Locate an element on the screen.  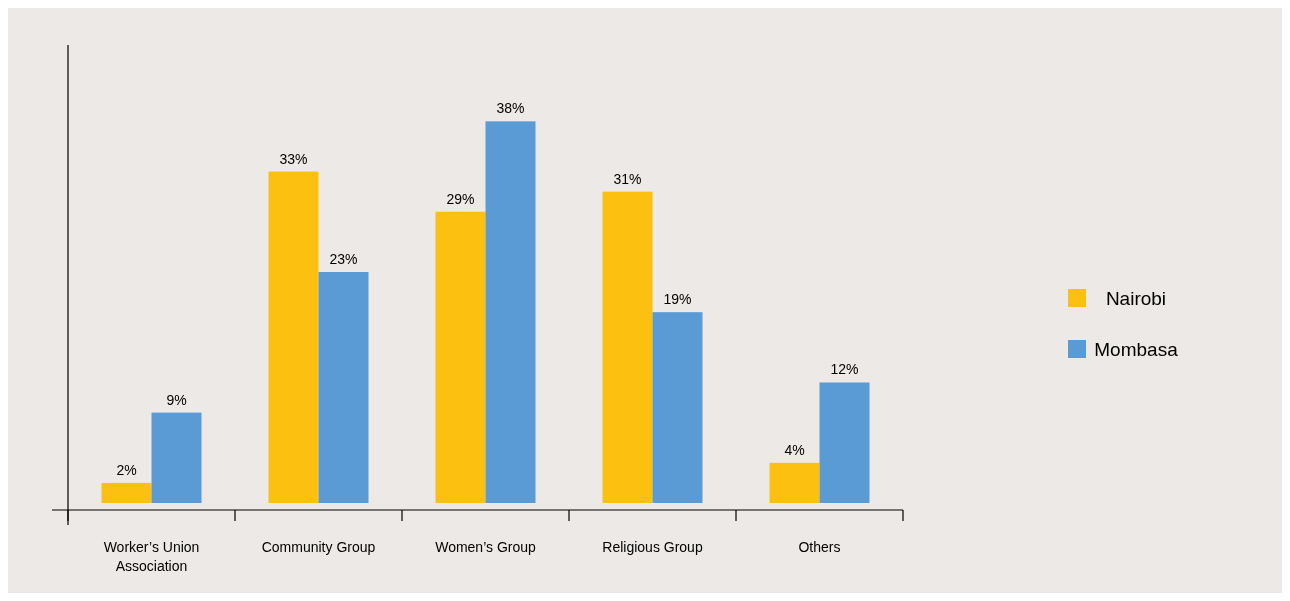
data-label: 12% is located at coordinates (844, 369).